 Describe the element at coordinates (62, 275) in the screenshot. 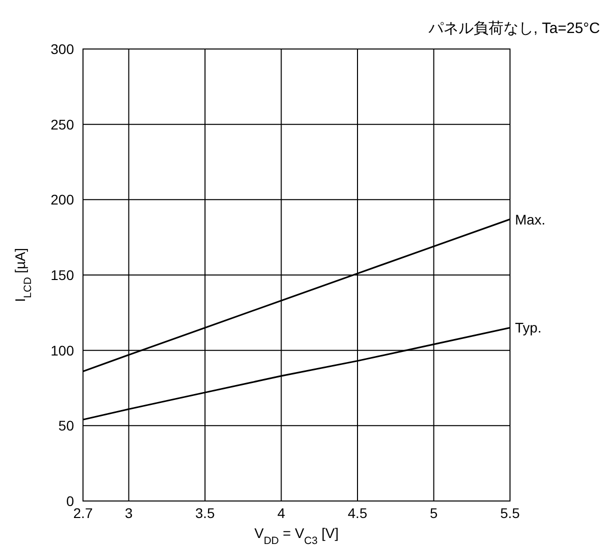

I see `y-tick-label: 150` at that location.